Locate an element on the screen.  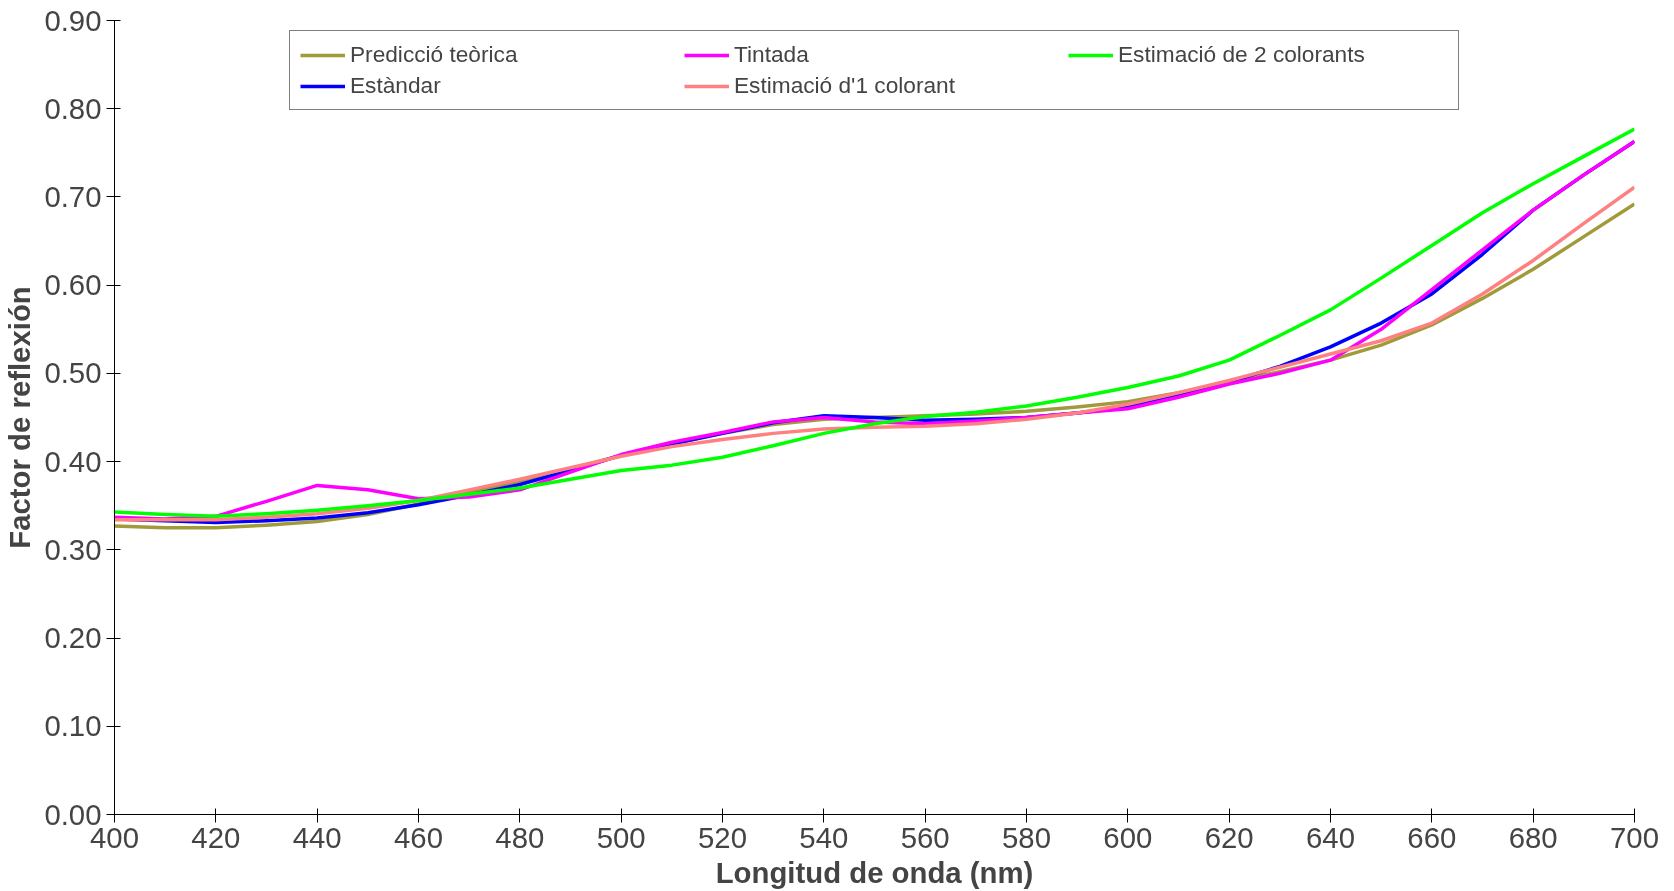
y-tick-label: 0.60 is located at coordinates (73, 285).